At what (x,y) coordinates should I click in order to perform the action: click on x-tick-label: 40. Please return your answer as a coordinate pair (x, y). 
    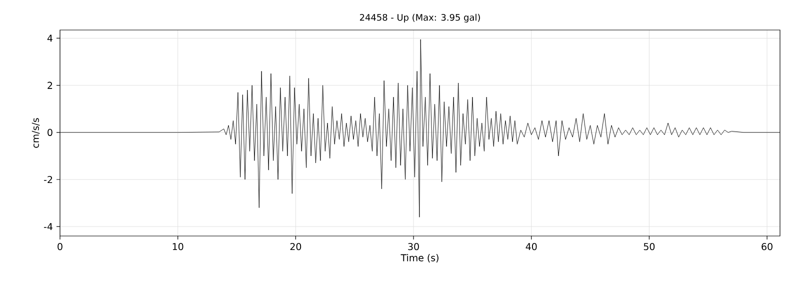
    Looking at the image, I should click on (531, 246).